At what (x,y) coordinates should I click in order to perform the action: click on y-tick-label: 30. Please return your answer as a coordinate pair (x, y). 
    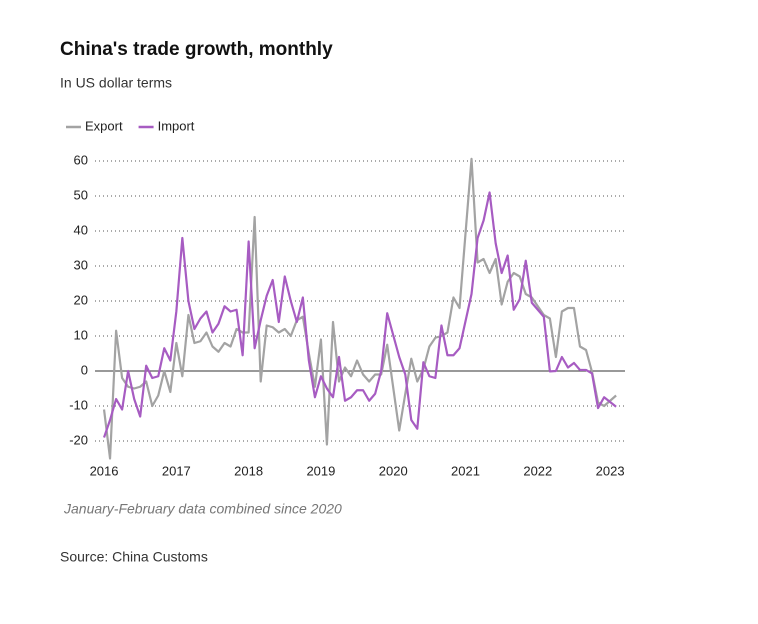
    Looking at the image, I should click on (81, 264).